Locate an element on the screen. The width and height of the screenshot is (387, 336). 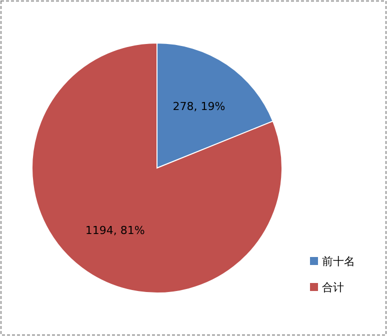
legend-label: 合计 is located at coordinates (333, 287).